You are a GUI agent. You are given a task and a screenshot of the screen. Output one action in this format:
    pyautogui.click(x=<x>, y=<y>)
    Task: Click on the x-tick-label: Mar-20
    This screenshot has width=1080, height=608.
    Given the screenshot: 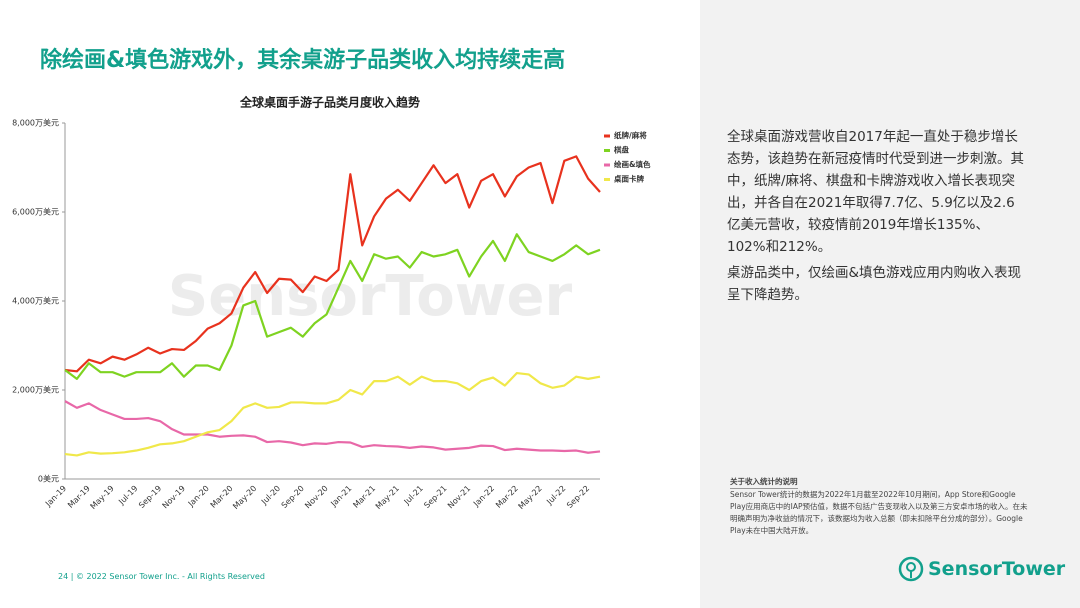 What is the action you would take?
    pyautogui.click(x=222, y=497)
    